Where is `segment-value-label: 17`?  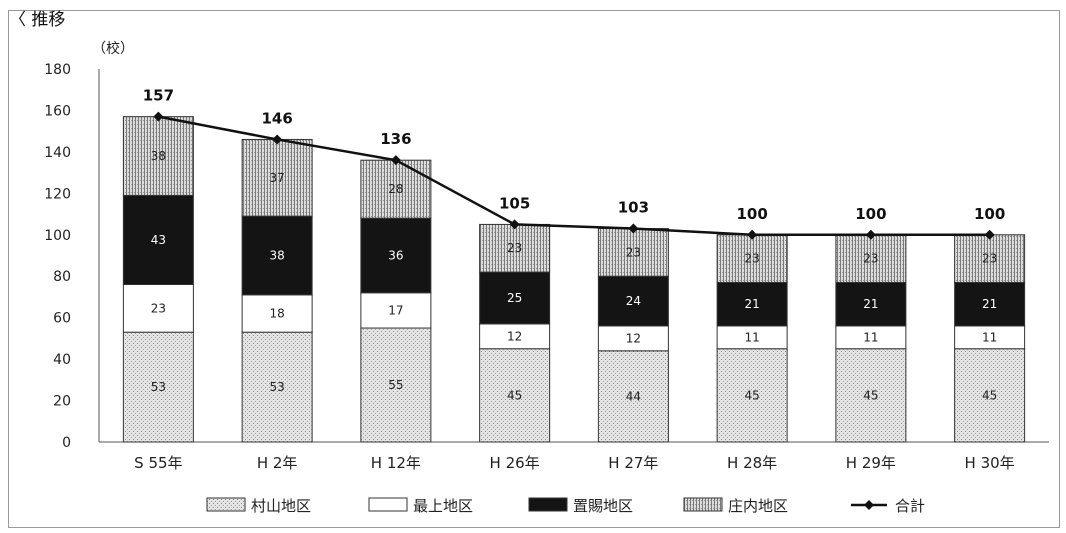
segment-value-label: 17 is located at coordinates (395, 310).